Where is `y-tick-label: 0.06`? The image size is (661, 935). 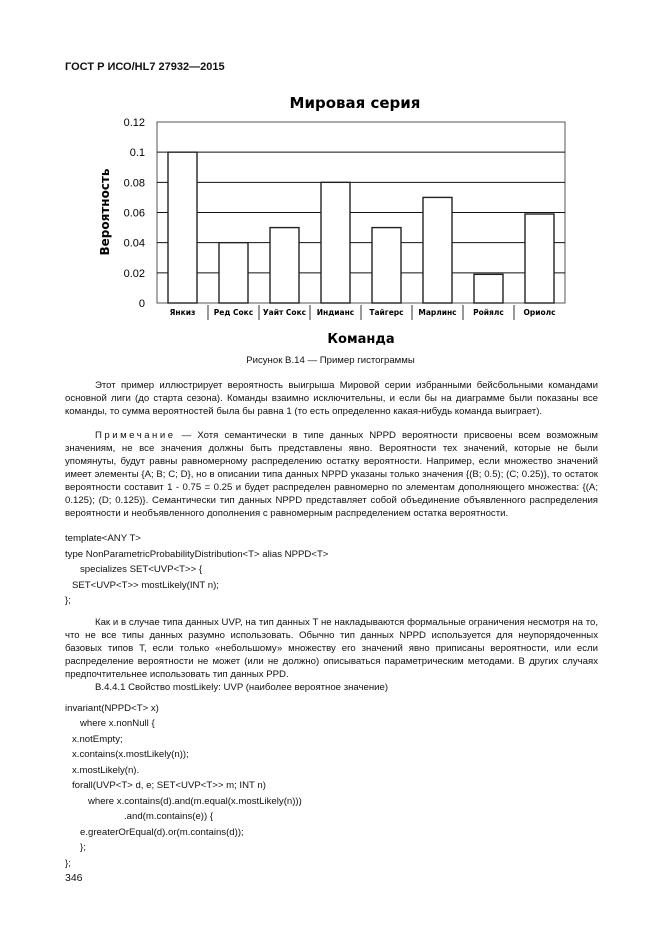 y-tick-label: 0.06 is located at coordinates (134, 214).